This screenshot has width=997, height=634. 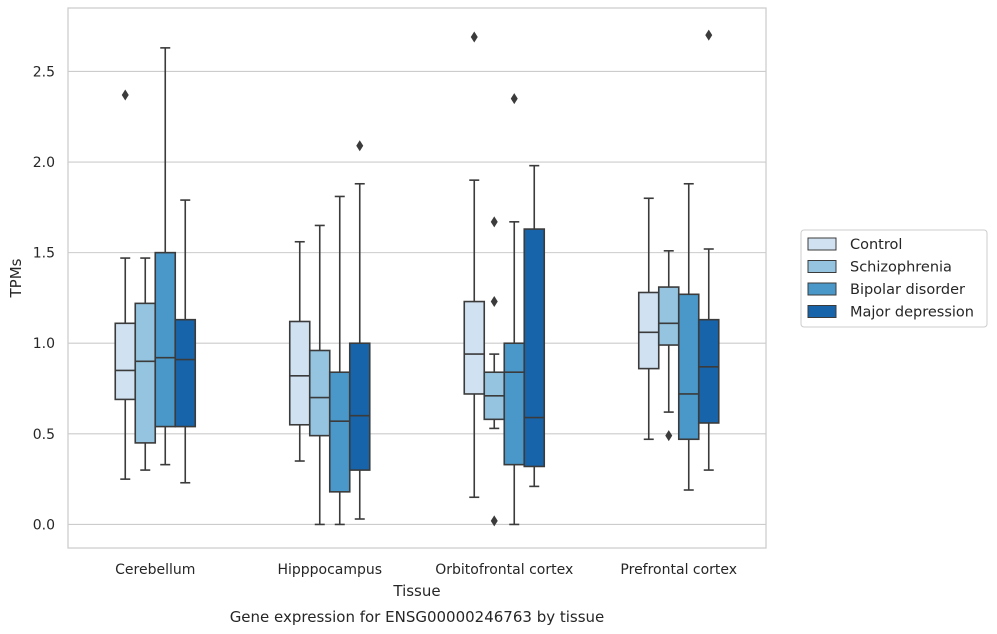 What do you see at coordinates (907, 290) in the screenshot?
I see `legend-label: Bipolar disorder` at bounding box center [907, 290].